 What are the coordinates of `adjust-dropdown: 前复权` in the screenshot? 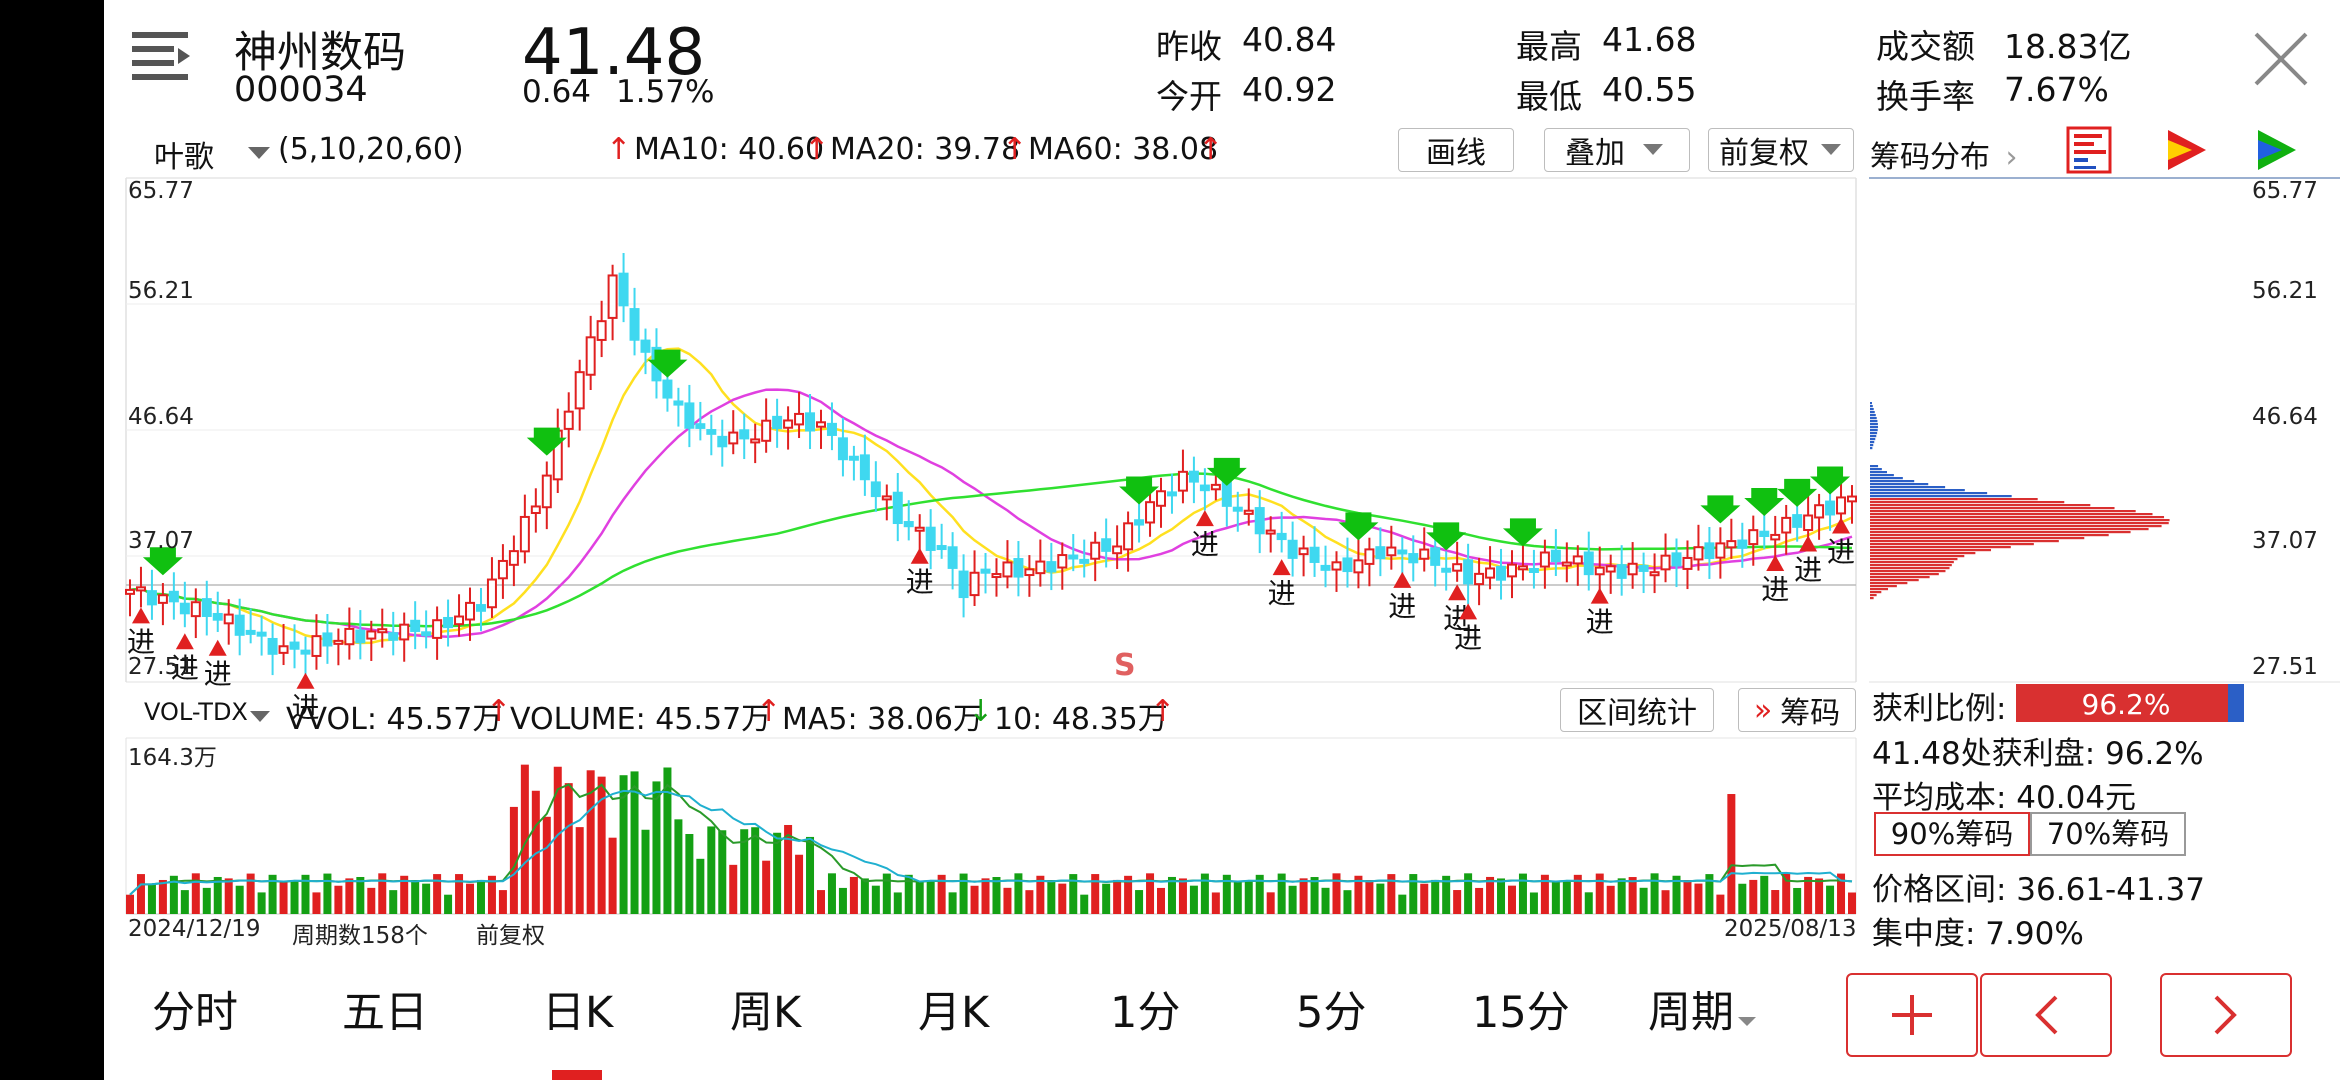 It's located at (1781, 150).